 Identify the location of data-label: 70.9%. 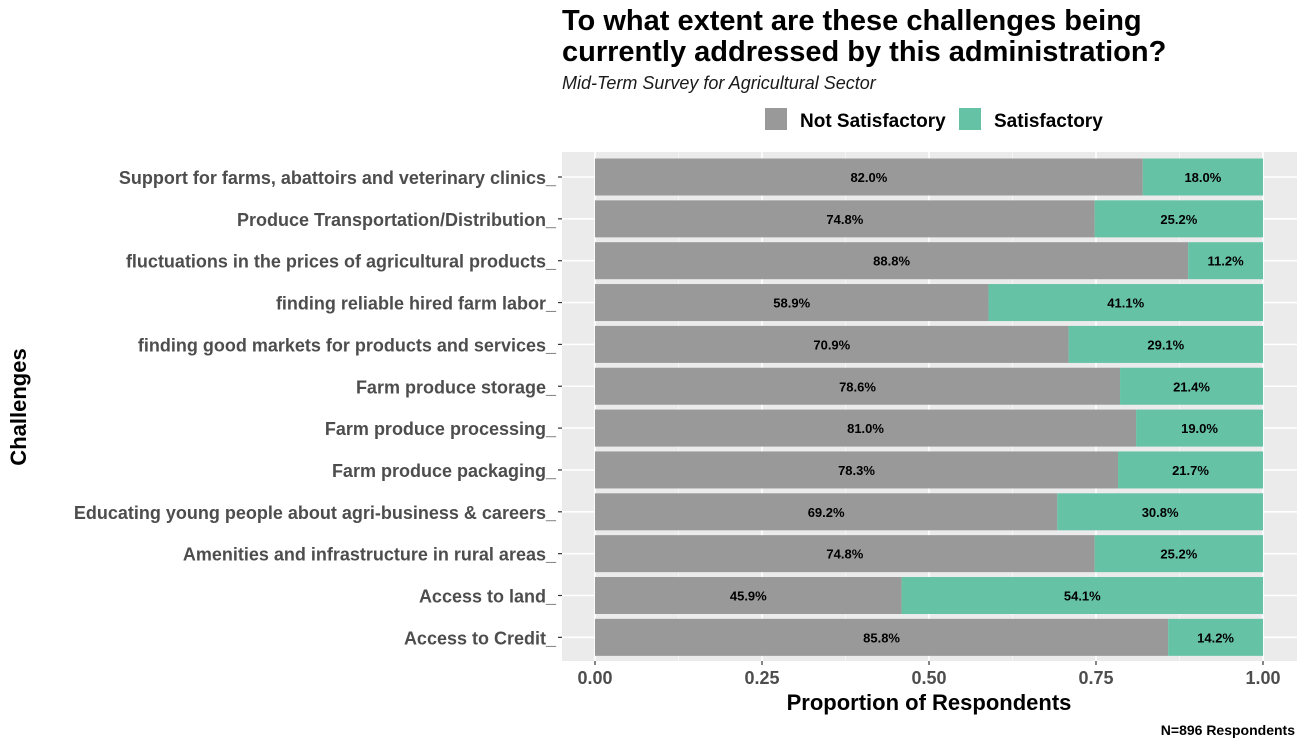
(831, 344).